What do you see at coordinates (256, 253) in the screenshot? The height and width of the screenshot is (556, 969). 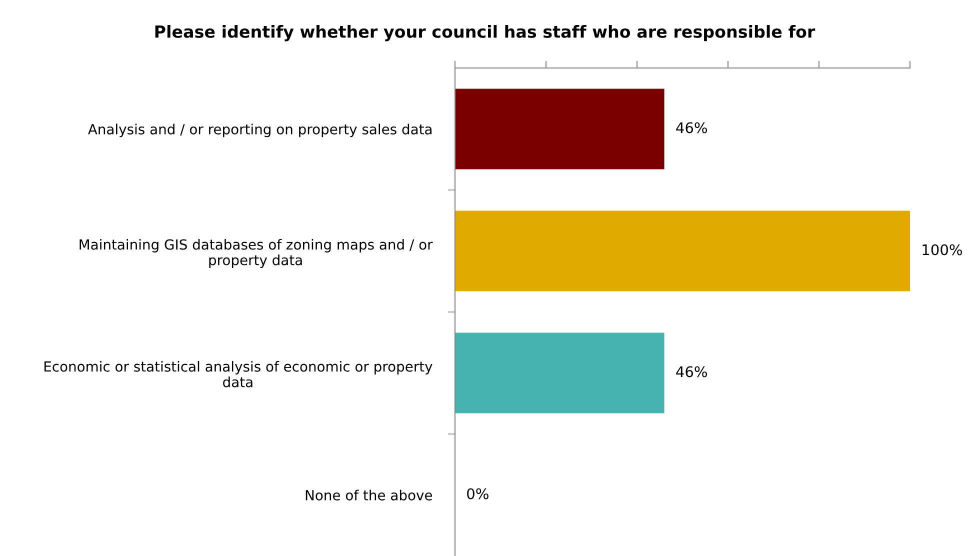 I see `y-tick-label: Maintaining GIS databases of zoning maps and / or property data` at bounding box center [256, 253].